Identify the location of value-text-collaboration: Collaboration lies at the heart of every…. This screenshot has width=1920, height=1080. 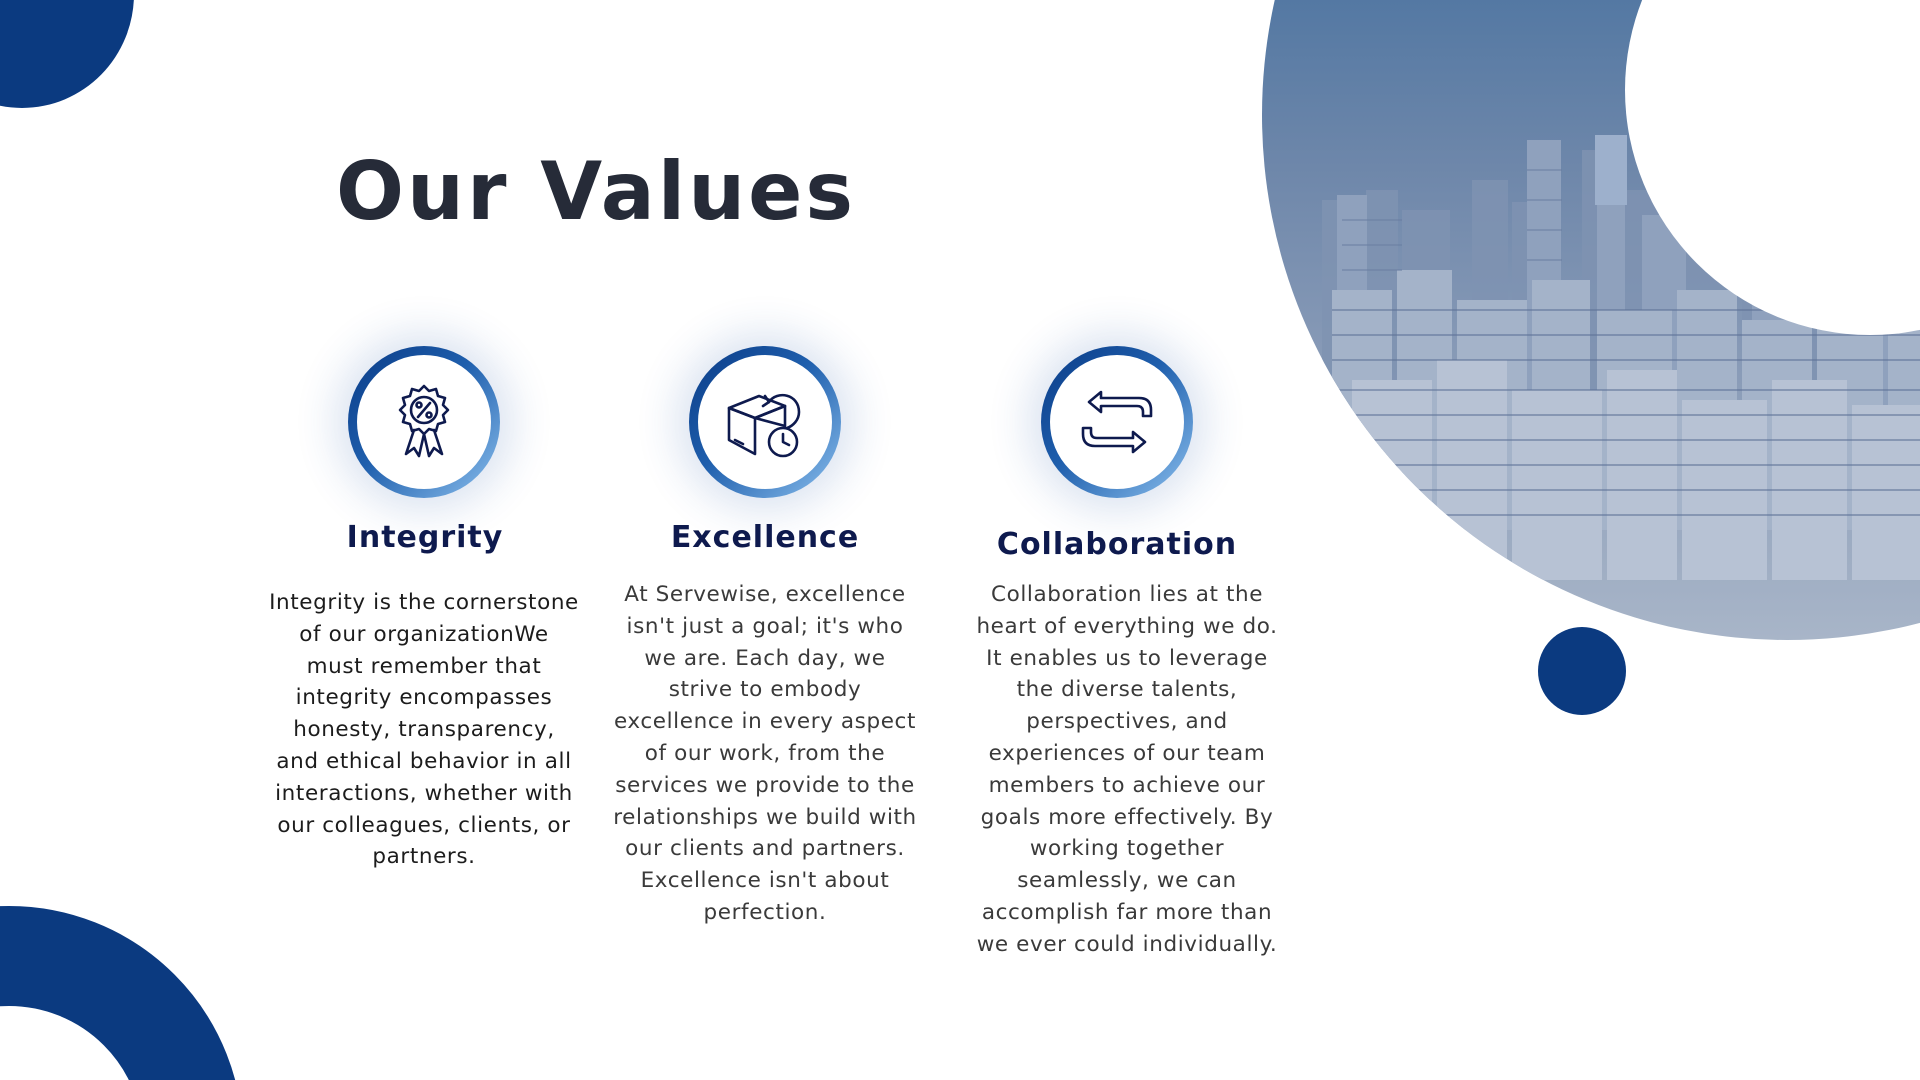
(1127, 769).